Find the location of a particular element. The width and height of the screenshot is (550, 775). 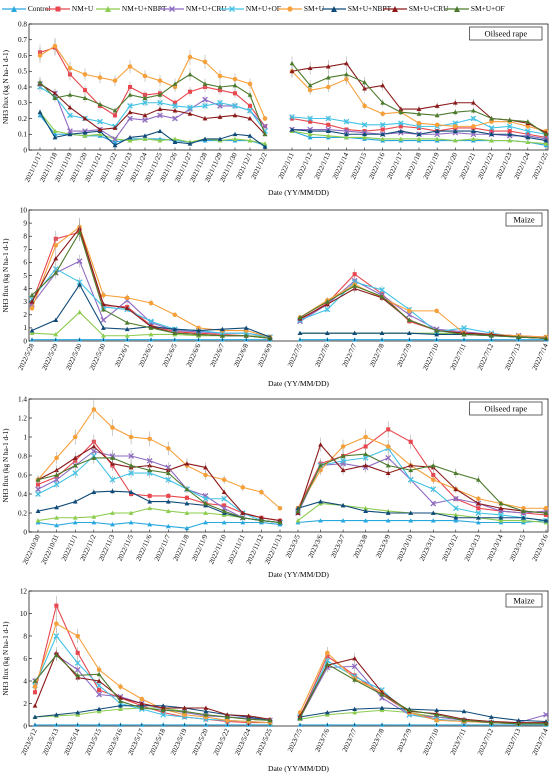

y-tick-label: 1.2 is located at coordinates (22, 418).